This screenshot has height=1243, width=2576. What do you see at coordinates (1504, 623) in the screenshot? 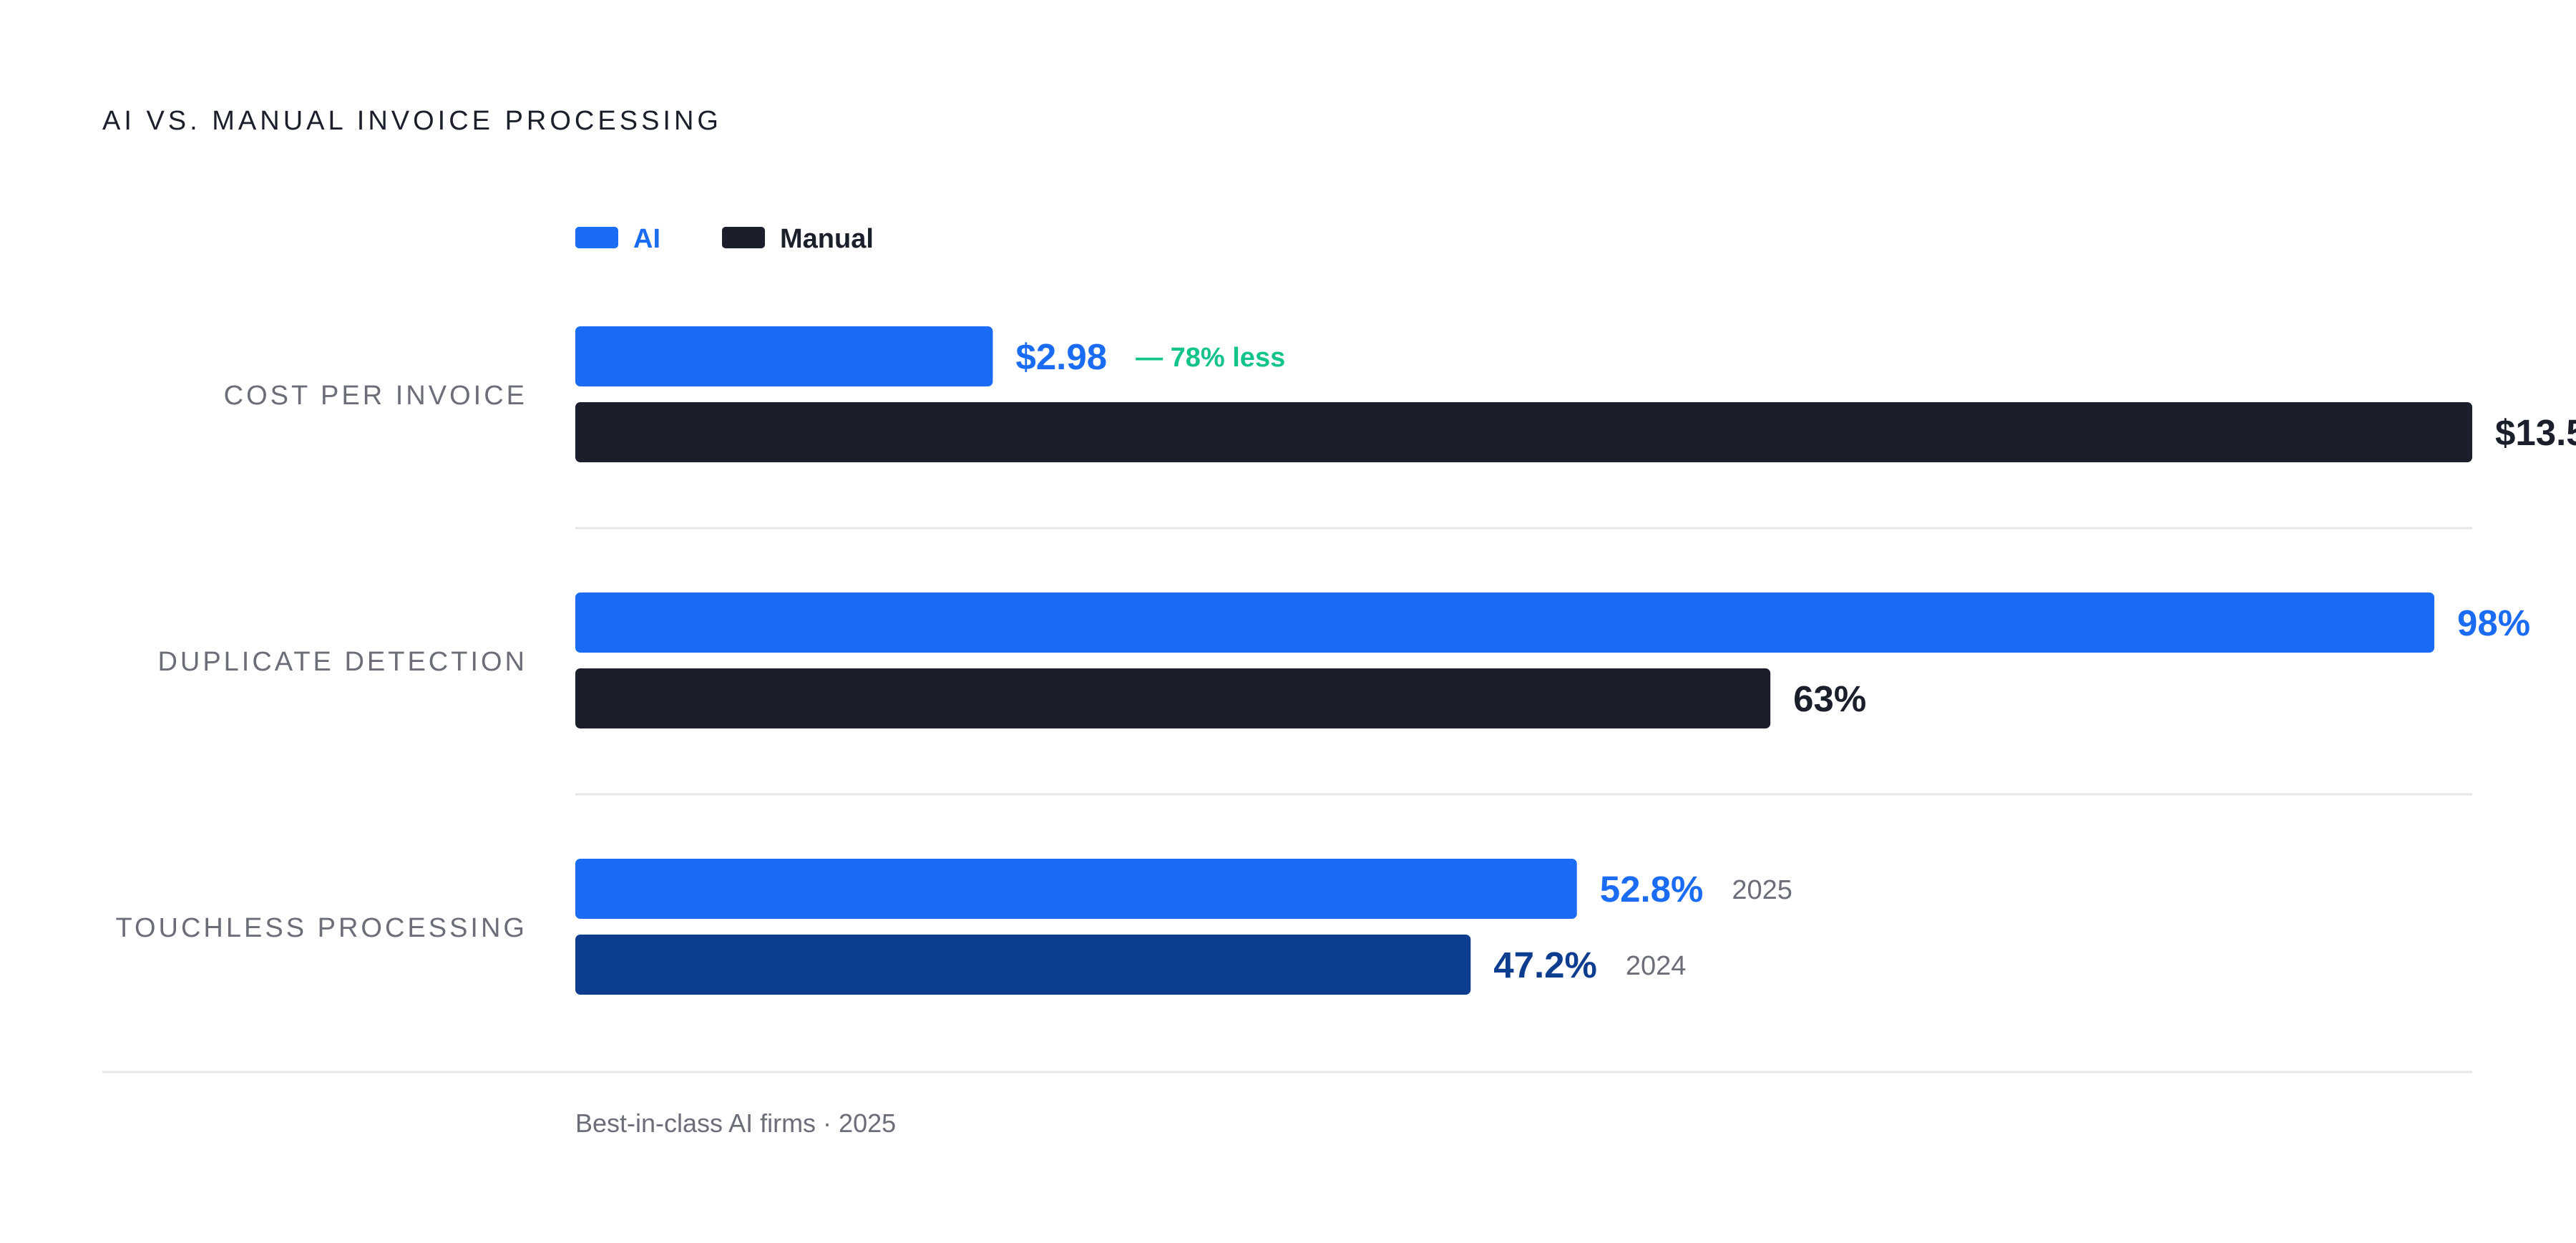
I see `bar-duplicate-detection-ai` at bounding box center [1504, 623].